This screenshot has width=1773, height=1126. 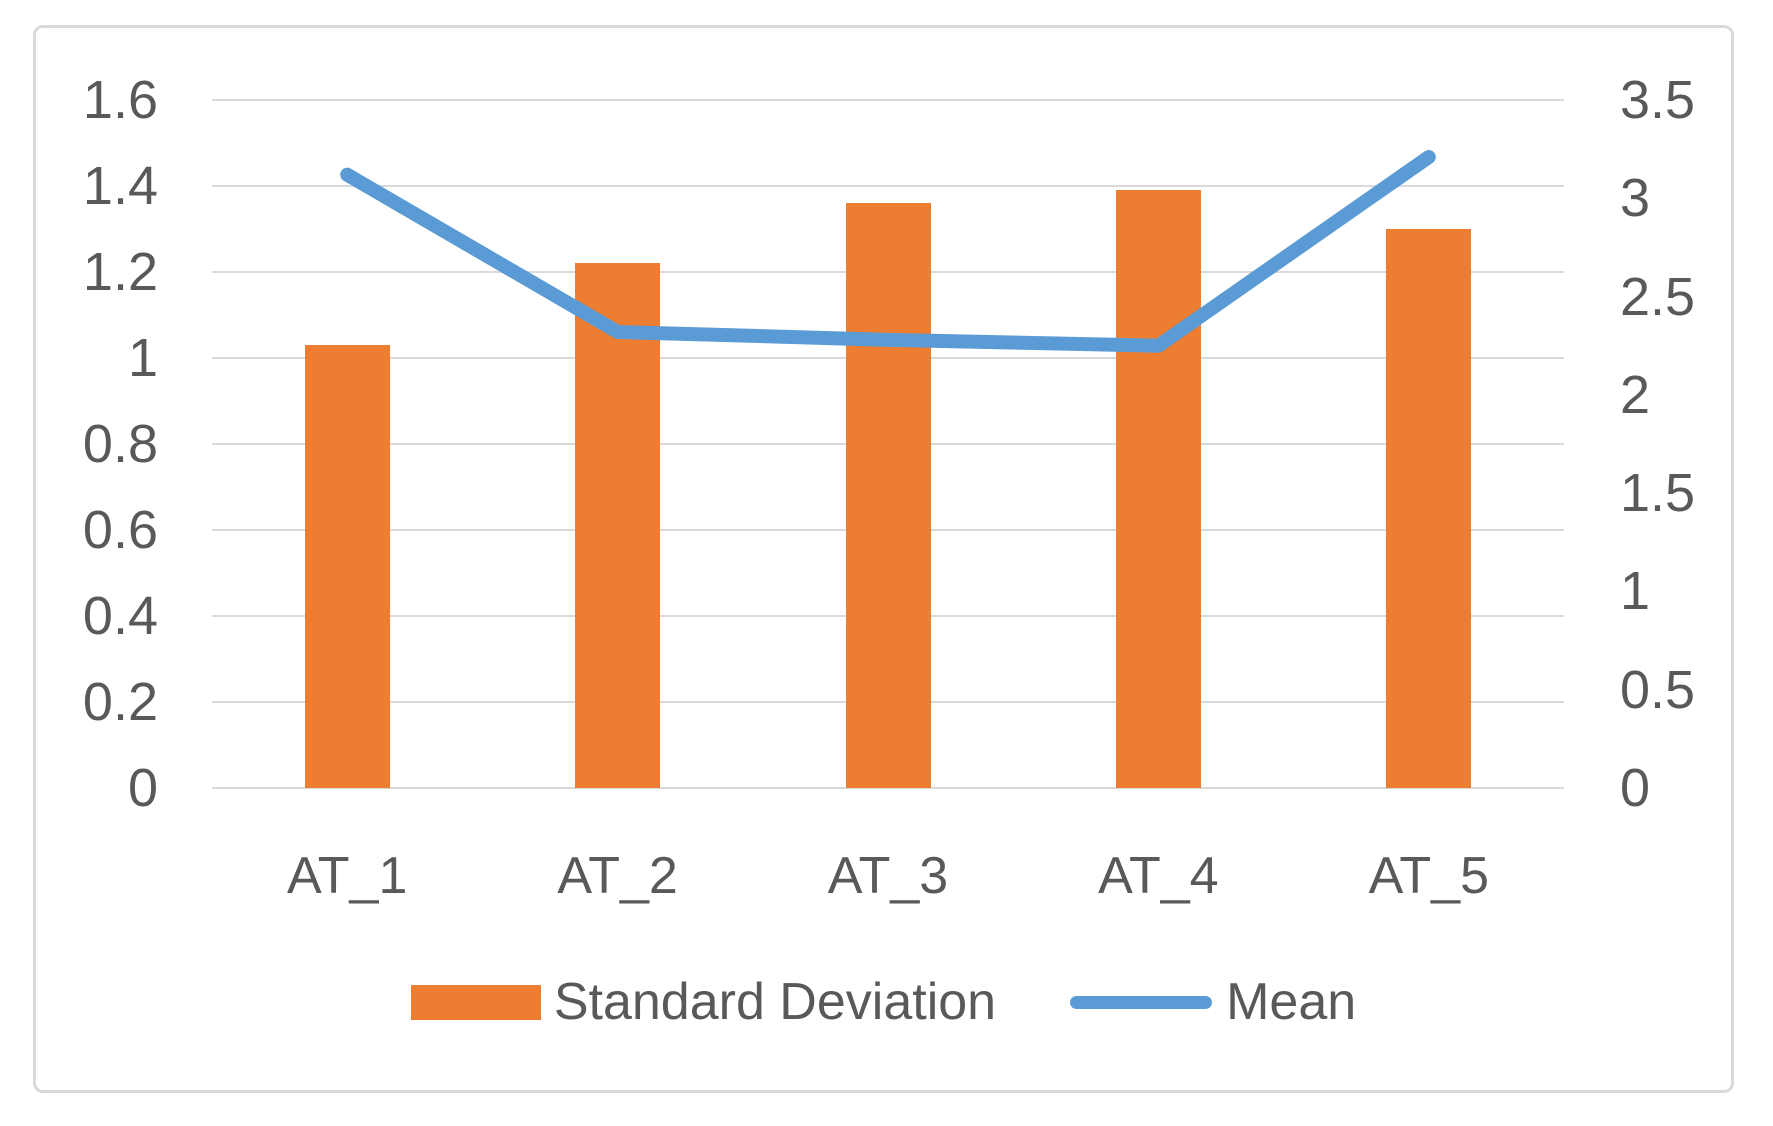 What do you see at coordinates (1635, 788) in the screenshot?
I see `right-axis-tick: 0` at bounding box center [1635, 788].